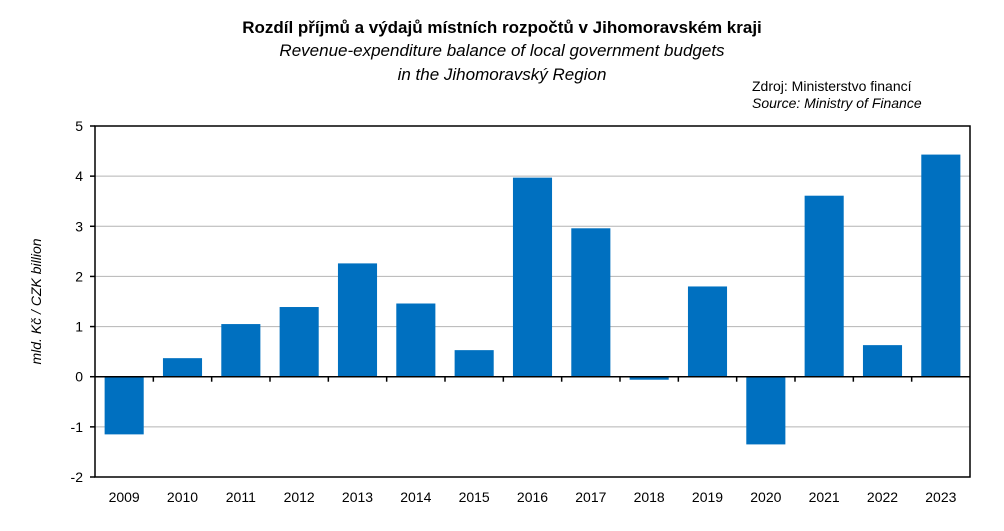 This screenshot has height=531, width=1004. What do you see at coordinates (590, 497) in the screenshot?
I see `x-tick-label: 2017` at bounding box center [590, 497].